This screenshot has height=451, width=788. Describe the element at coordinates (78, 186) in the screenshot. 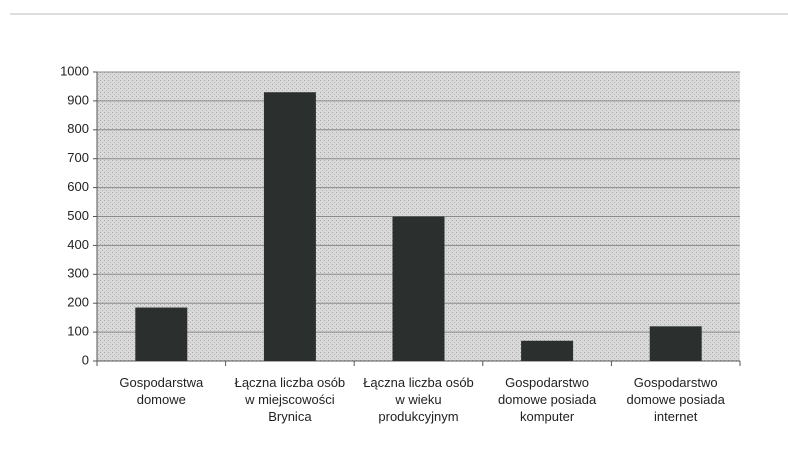

I see `y-tick-label: 600` at that location.